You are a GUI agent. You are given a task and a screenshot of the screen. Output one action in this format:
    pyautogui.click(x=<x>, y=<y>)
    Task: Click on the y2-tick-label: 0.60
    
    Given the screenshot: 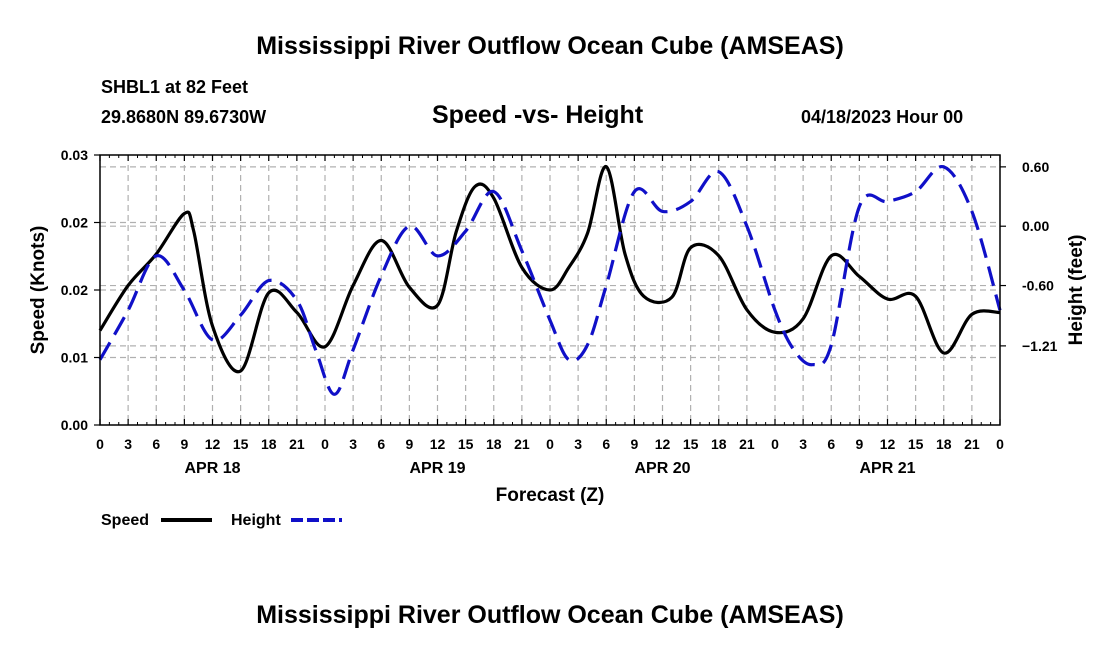 What is the action you would take?
    pyautogui.click(x=1035, y=167)
    